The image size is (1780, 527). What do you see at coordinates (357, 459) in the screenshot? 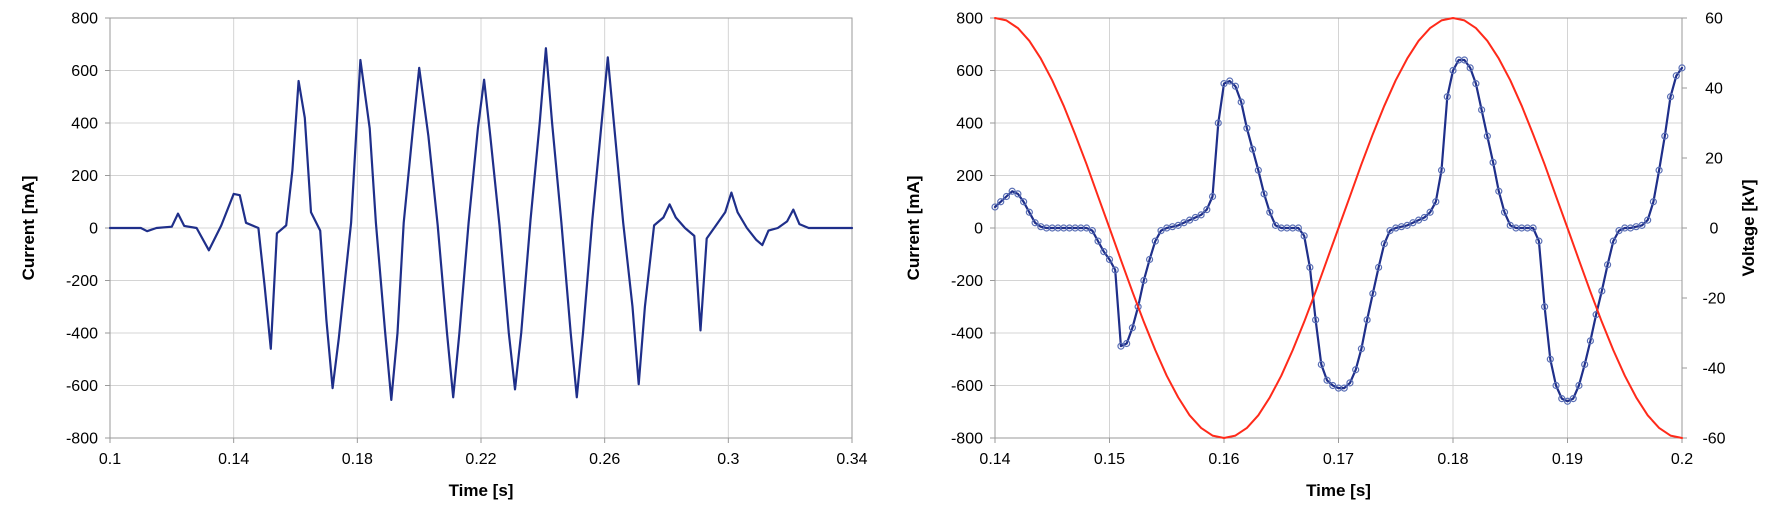
I see `x-tick-label: 0.18` at bounding box center [357, 459].